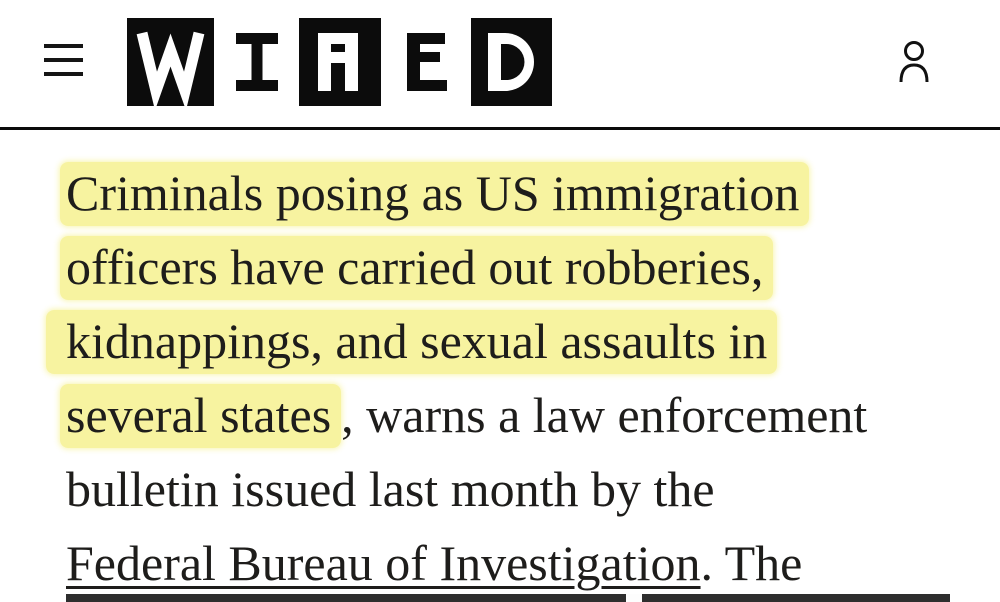 The height and width of the screenshot is (602, 1000). What do you see at coordinates (383, 563) in the screenshot?
I see `fbi-link: Federal Bureau of Investigation` at bounding box center [383, 563].